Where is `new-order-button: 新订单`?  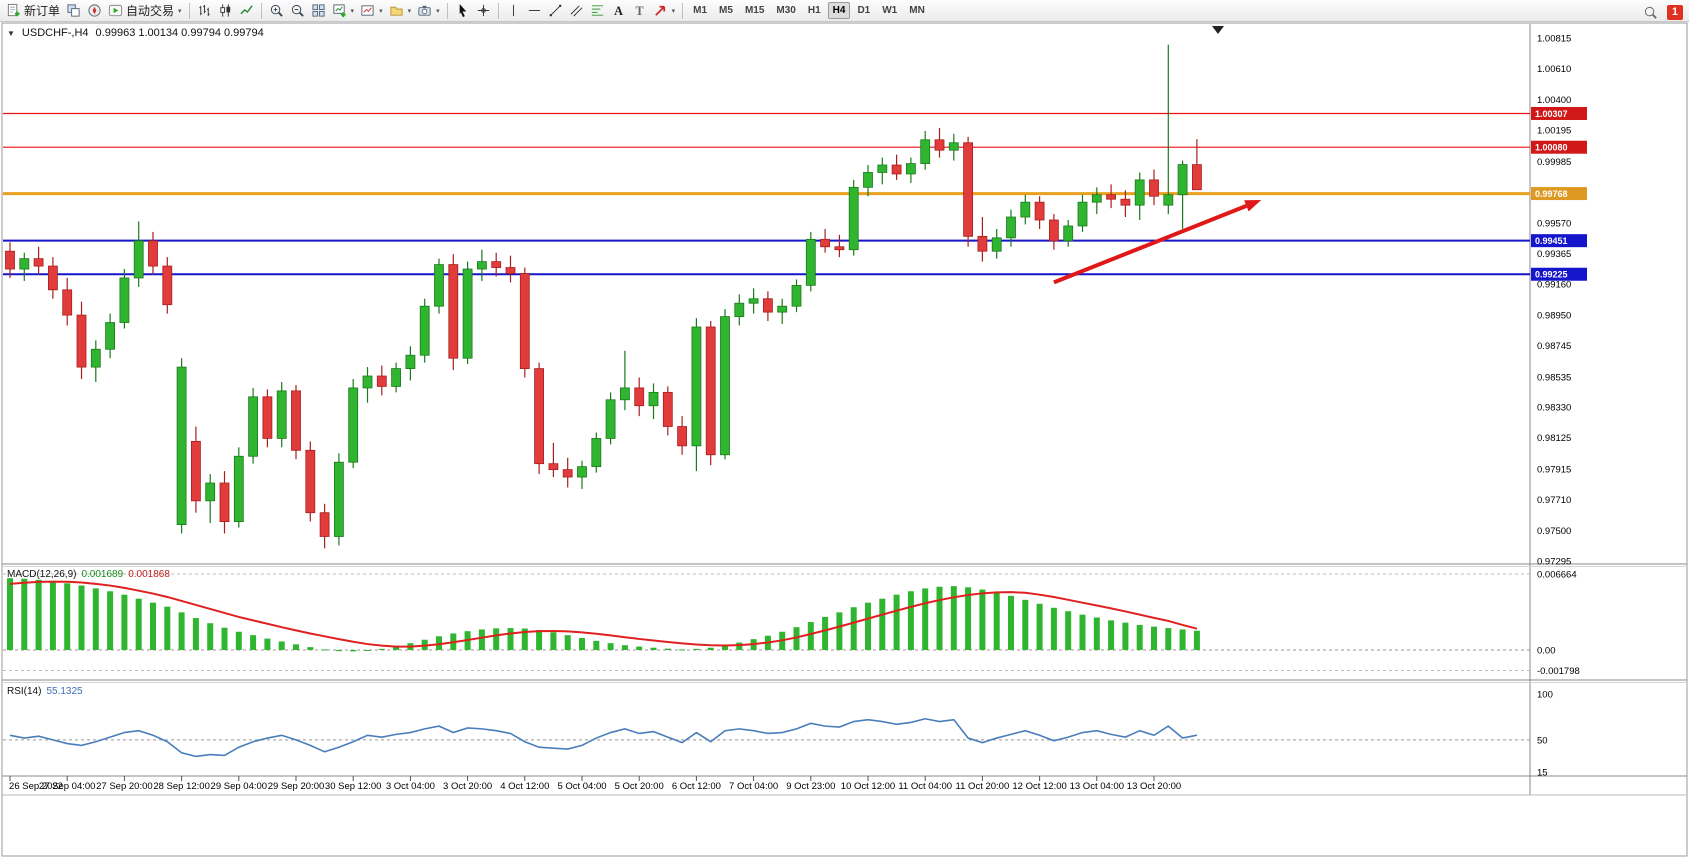
new-order-button: 新订单 is located at coordinates (33, 11).